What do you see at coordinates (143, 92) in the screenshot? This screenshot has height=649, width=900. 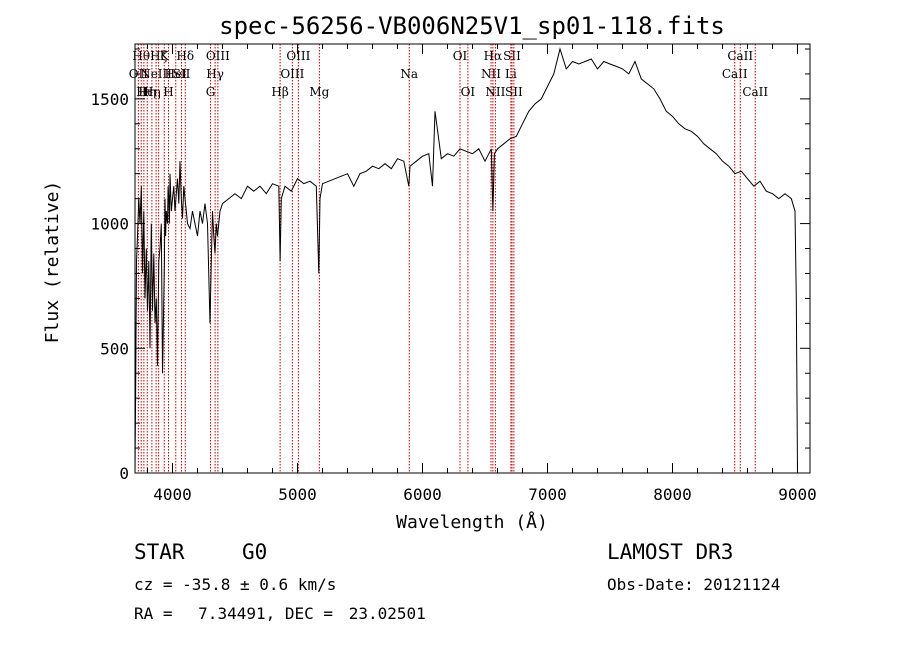 I see `marker-label: Hι` at bounding box center [143, 92].